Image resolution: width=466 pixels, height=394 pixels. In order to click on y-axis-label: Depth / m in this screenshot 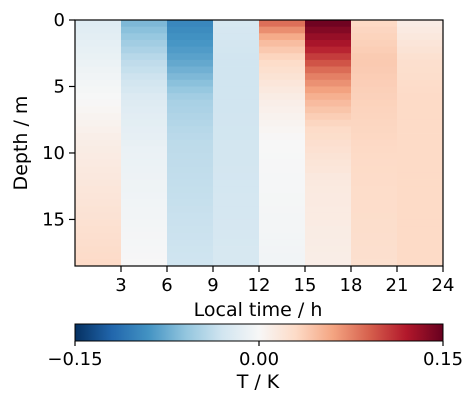, I will do `click(21, 143)`.